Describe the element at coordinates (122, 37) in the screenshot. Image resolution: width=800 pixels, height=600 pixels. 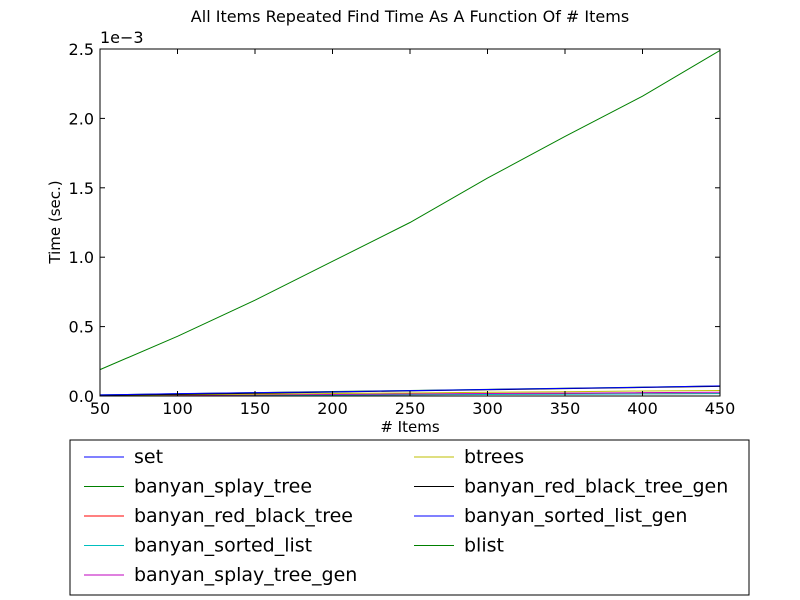
I see `y-scale-label: 1e−3` at that location.